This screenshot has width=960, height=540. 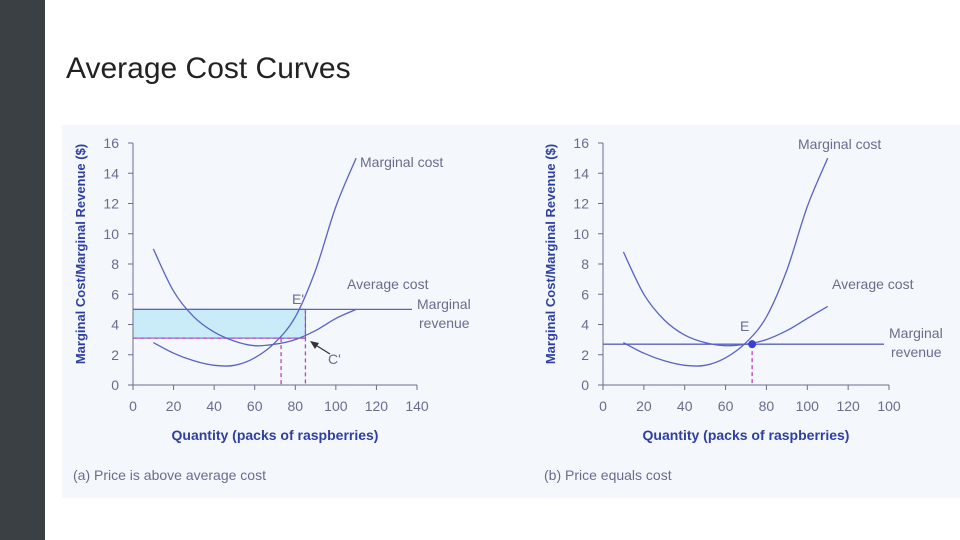 I want to click on point-e-label: E, so click(x=744, y=326).